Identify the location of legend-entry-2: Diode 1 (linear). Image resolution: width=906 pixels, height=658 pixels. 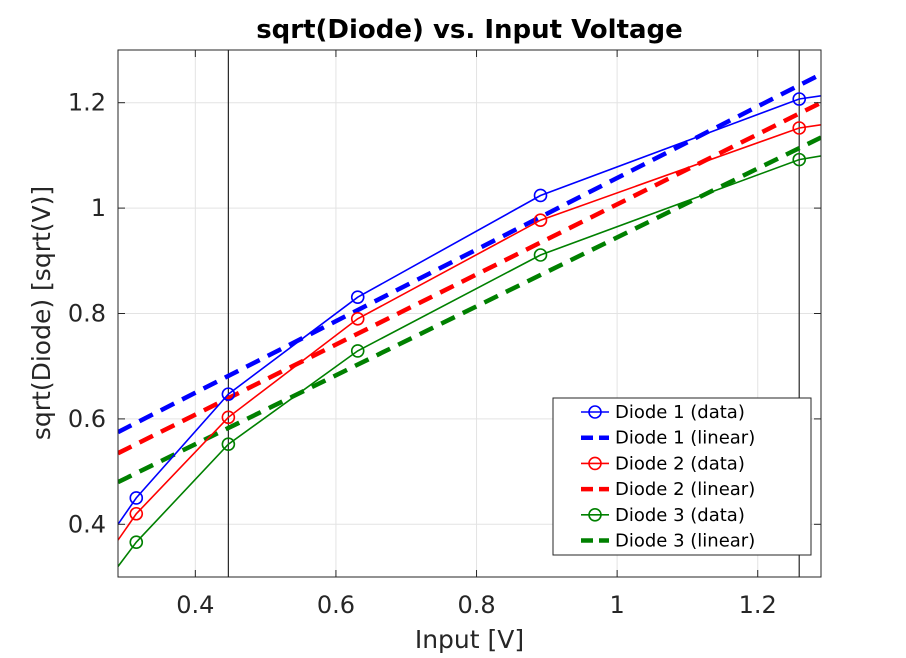
(685, 438).